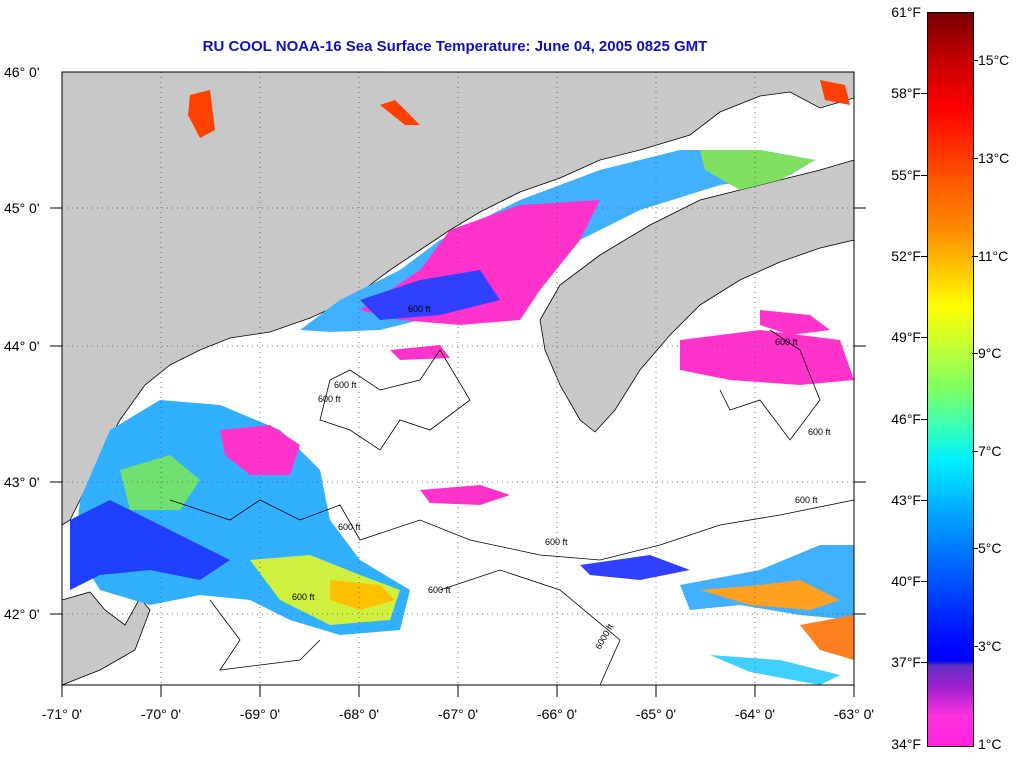 The width and height of the screenshot is (1016, 761). Describe the element at coordinates (906, 256) in the screenshot. I see `colorbar-f-label: 52°F` at that location.